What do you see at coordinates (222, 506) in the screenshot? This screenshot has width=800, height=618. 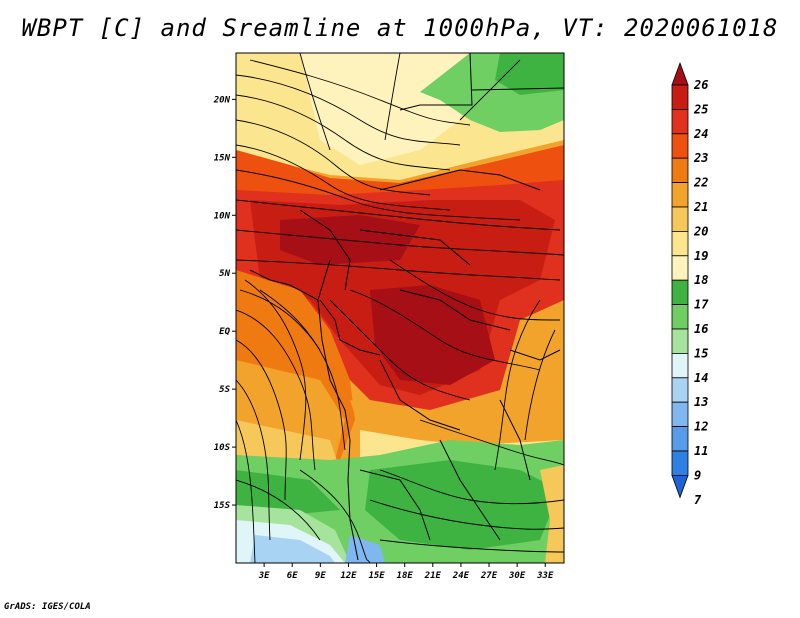 I see `lat-tick-label: 15S` at bounding box center [222, 506].